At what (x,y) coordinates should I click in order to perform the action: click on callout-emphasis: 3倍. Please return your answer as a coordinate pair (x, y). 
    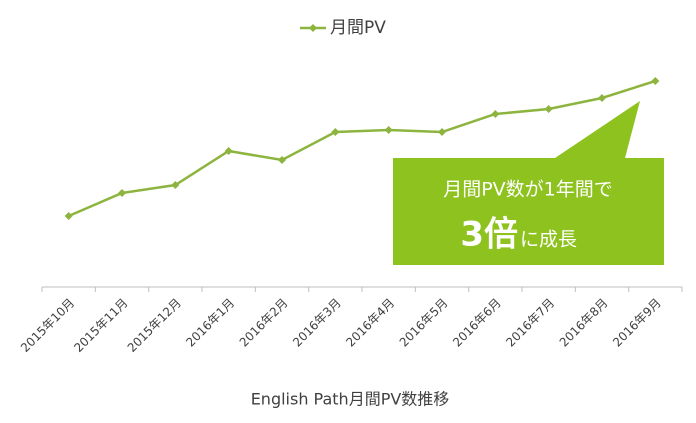
    Looking at the image, I should click on (489, 235).